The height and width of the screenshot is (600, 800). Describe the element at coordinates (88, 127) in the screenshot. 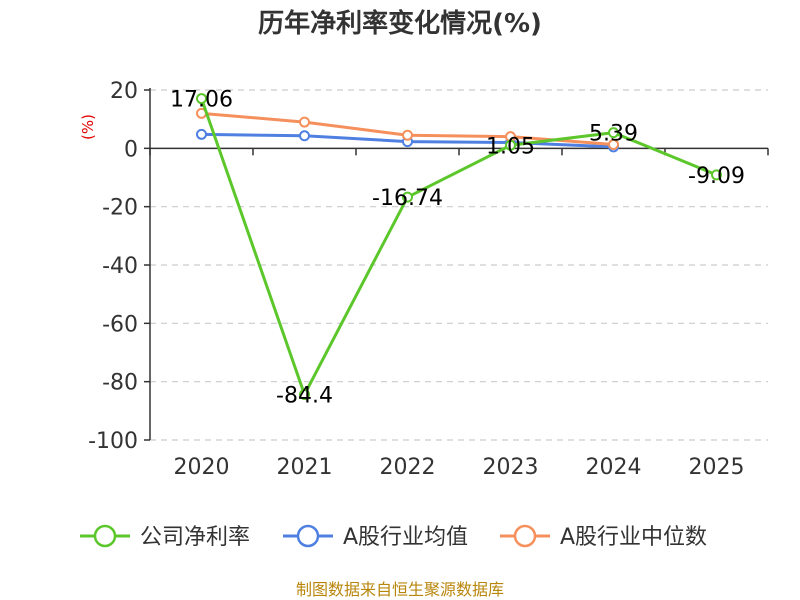

I see `y-axis-label: (%)` at that location.